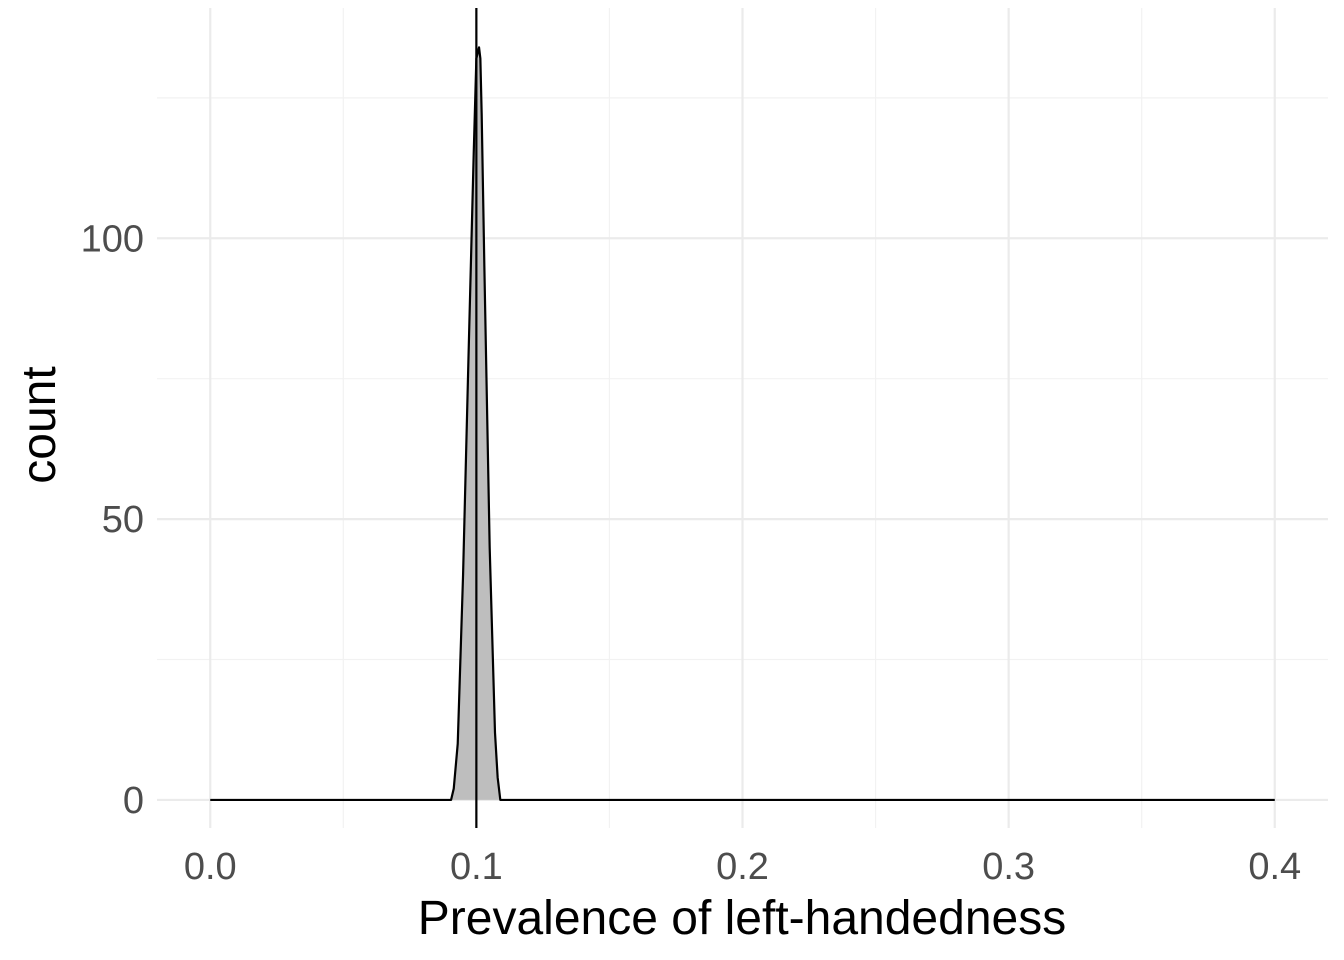  I want to click on x-tick-label: 0.2, so click(742, 867).